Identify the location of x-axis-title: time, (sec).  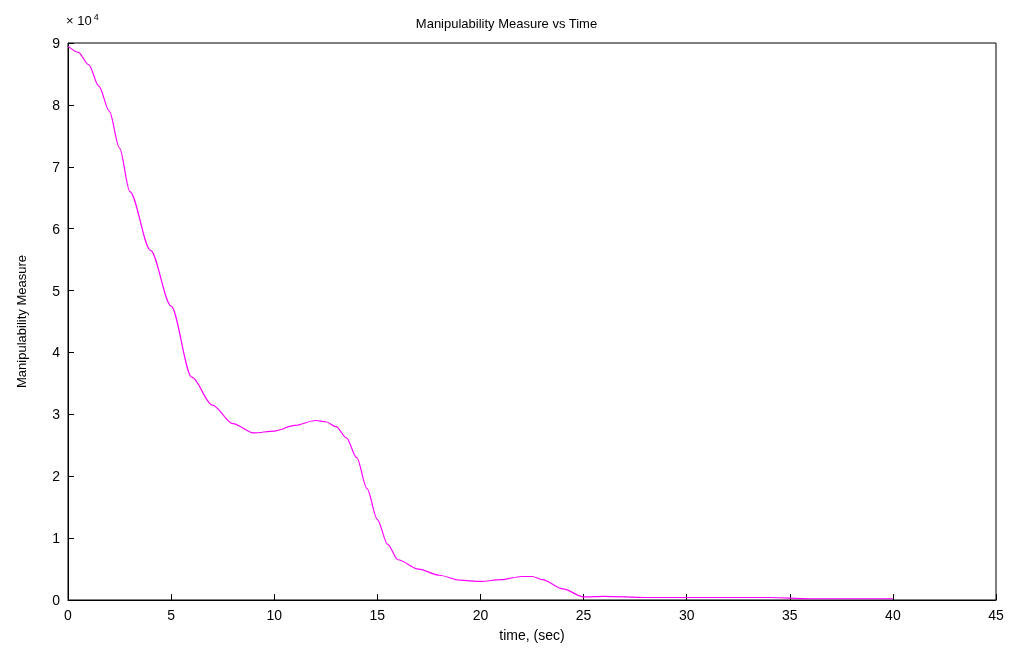
(532, 635).